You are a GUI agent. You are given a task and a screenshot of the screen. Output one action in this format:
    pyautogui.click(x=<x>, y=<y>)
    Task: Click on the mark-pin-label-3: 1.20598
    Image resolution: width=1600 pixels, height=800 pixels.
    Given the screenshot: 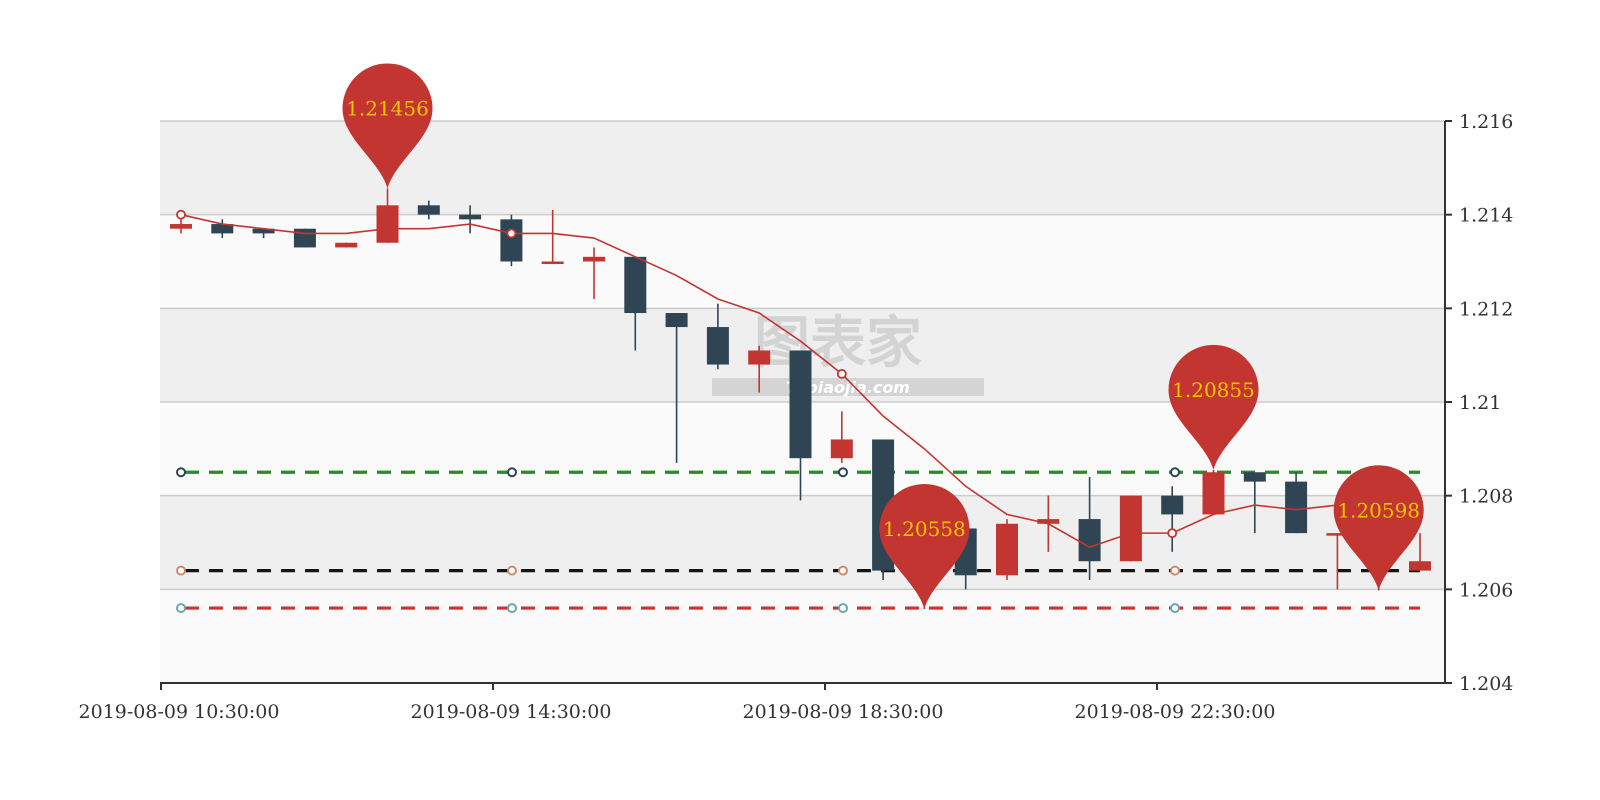 What is the action you would take?
    pyautogui.click(x=1378, y=510)
    